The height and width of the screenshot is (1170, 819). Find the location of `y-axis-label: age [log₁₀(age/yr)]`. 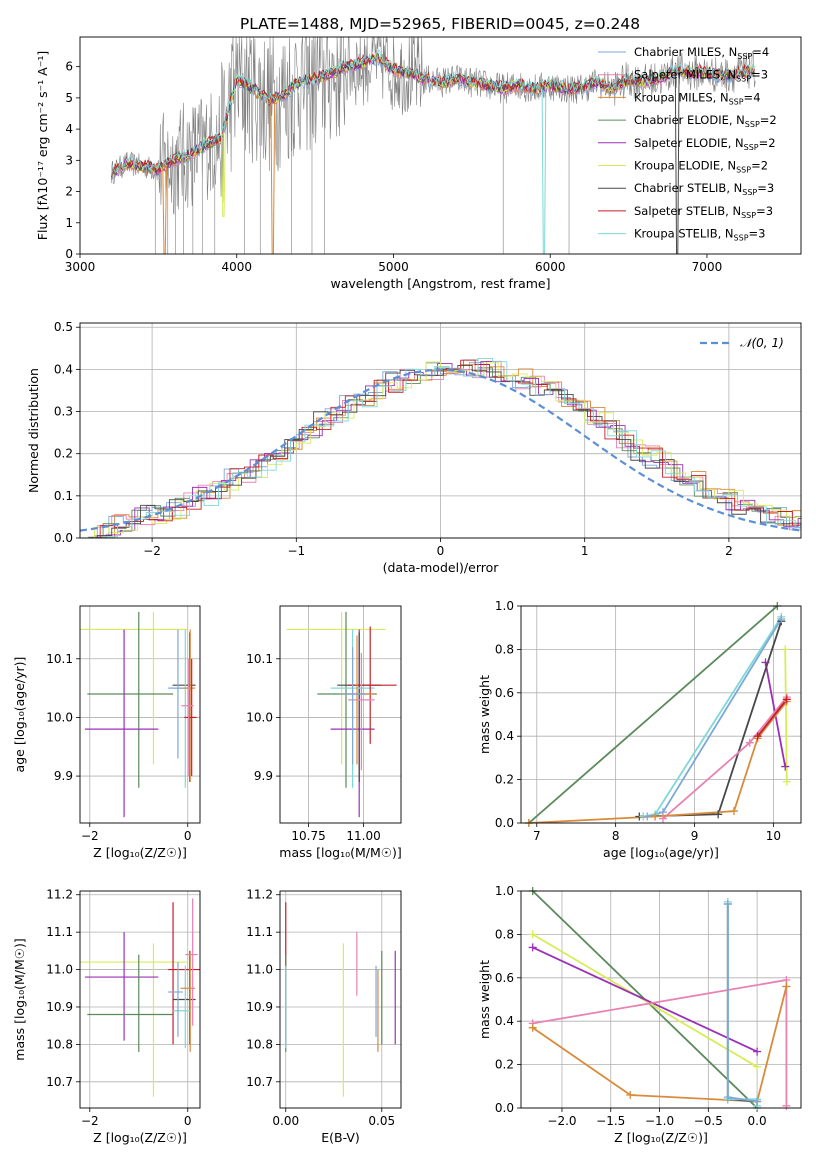

y-axis-label: age [log₁₀(age/yr)] is located at coordinates (19, 715).